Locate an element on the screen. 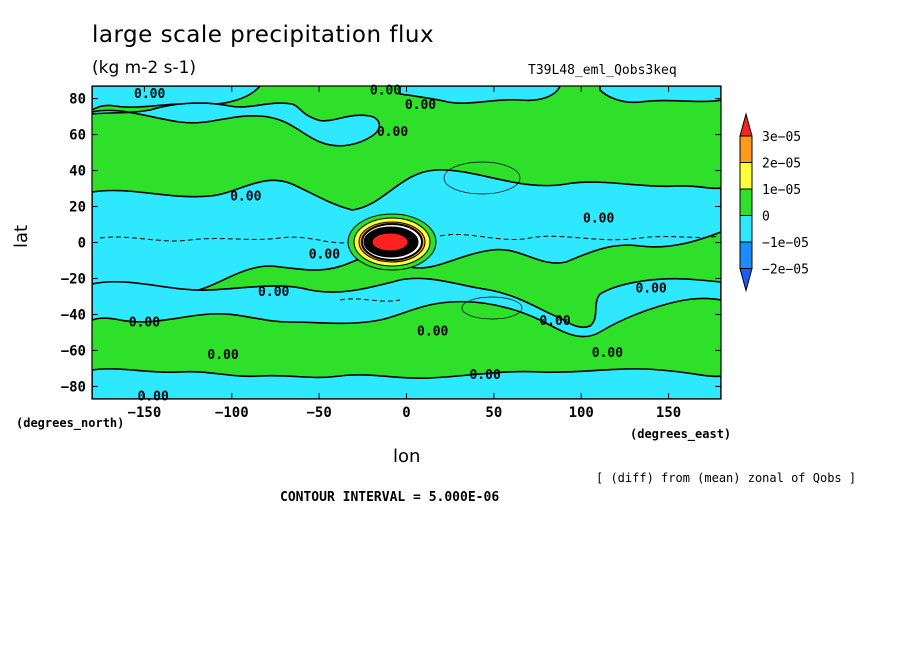  color-legend: 3e−05 2e−05 1e−05 0 −1e−05 −2e−05 is located at coordinates (774, 202).